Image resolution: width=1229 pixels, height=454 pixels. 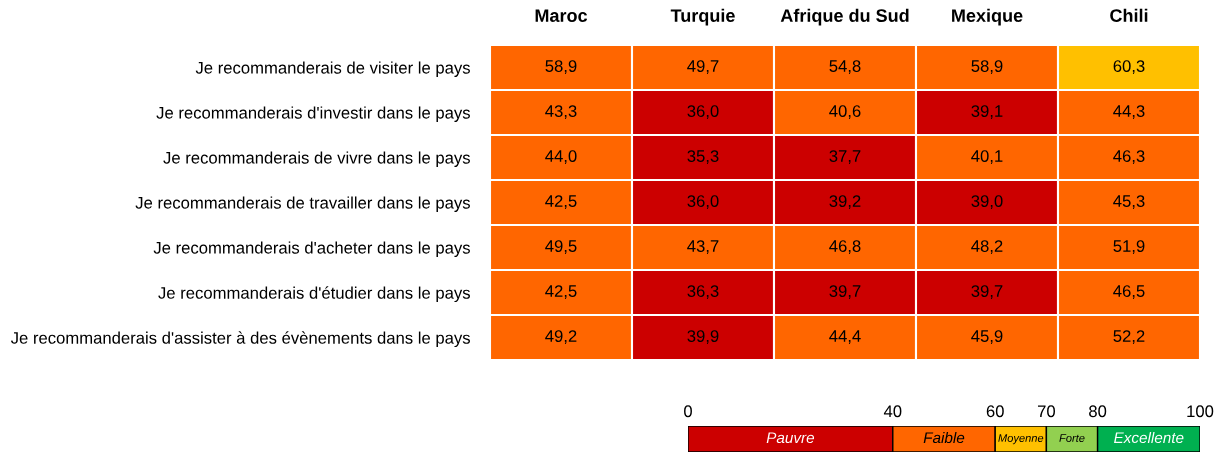 What do you see at coordinates (313, 114) in the screenshot?
I see `y-tick-label: Je recommanderais d'investir dans le pays` at bounding box center [313, 114].